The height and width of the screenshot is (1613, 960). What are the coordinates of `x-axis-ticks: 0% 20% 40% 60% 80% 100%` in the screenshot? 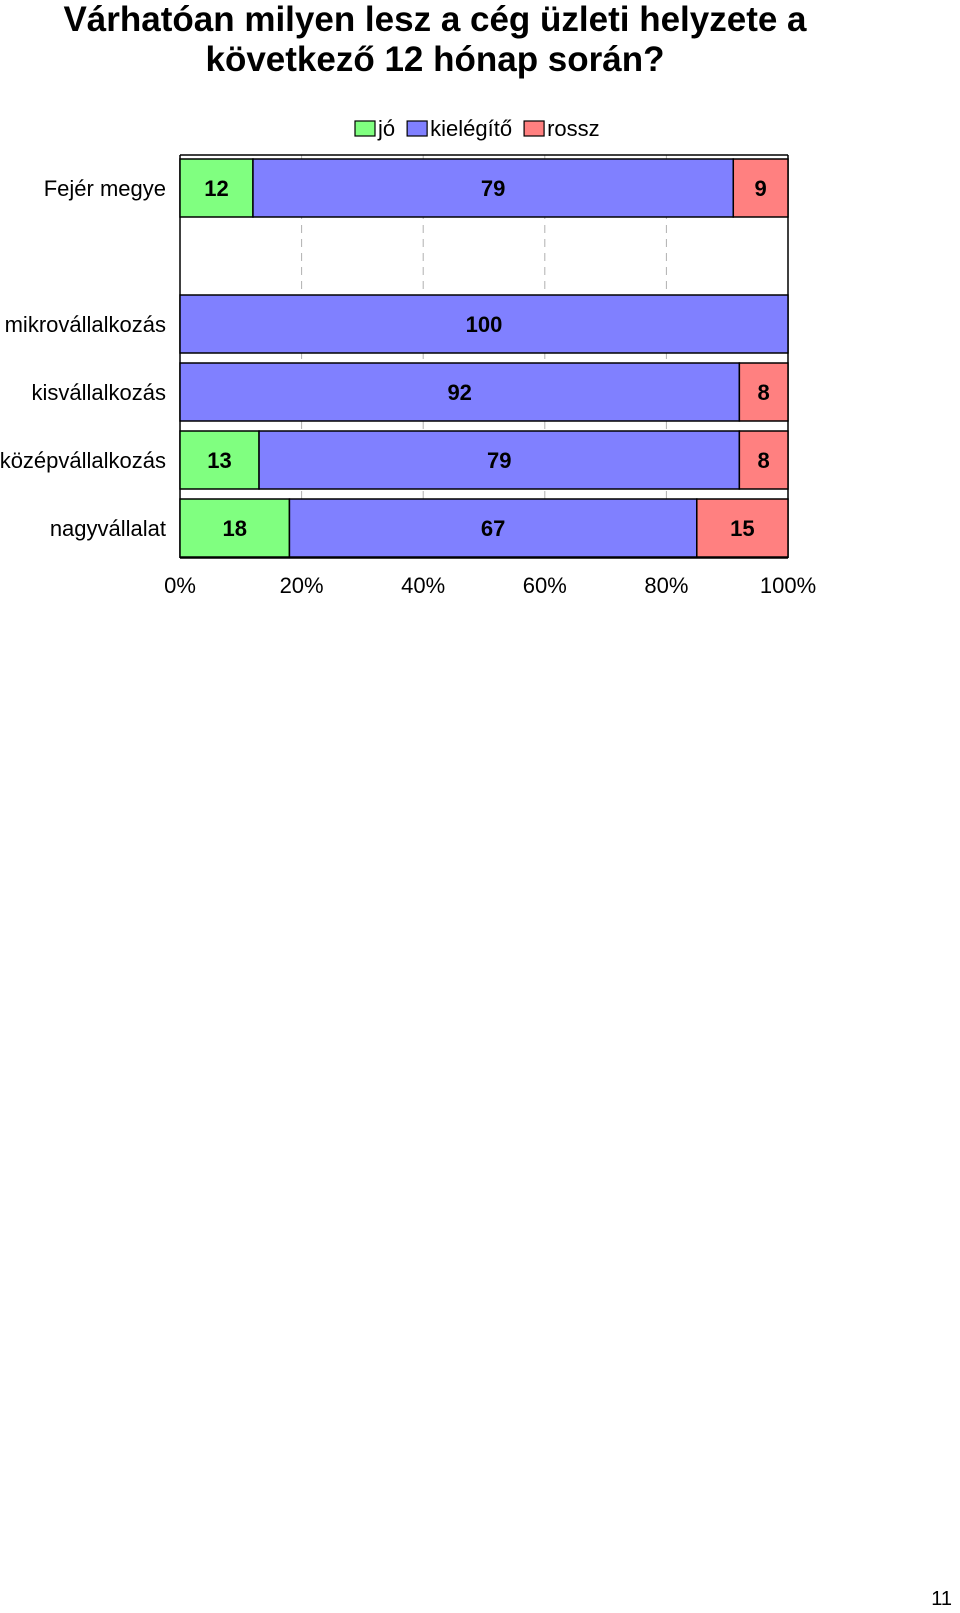 It's located at (490, 585).